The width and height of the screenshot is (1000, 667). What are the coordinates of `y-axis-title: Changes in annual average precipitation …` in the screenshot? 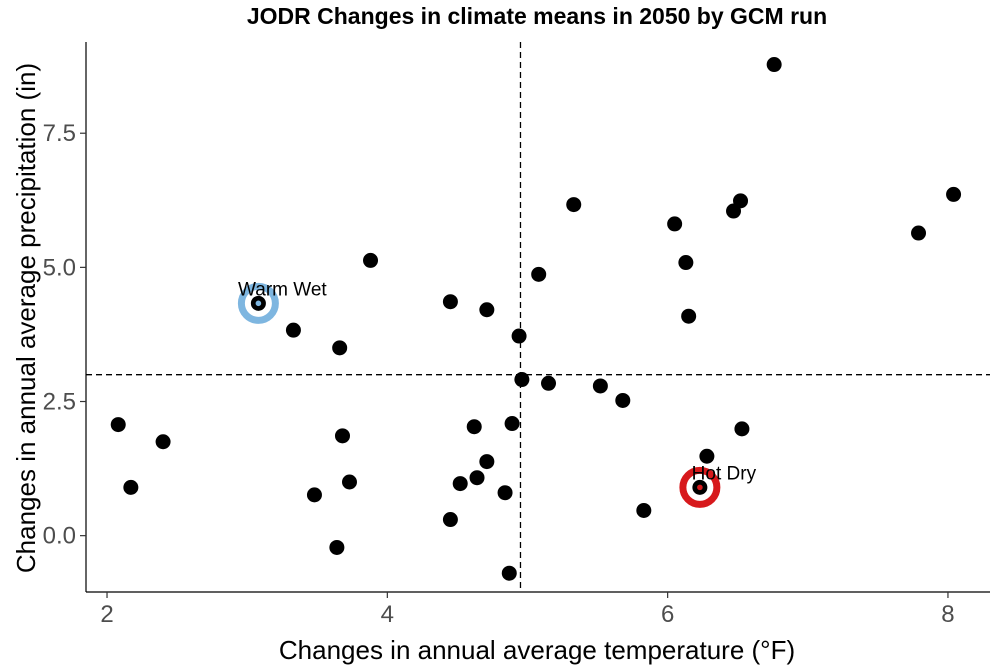 It's located at (26, 318).